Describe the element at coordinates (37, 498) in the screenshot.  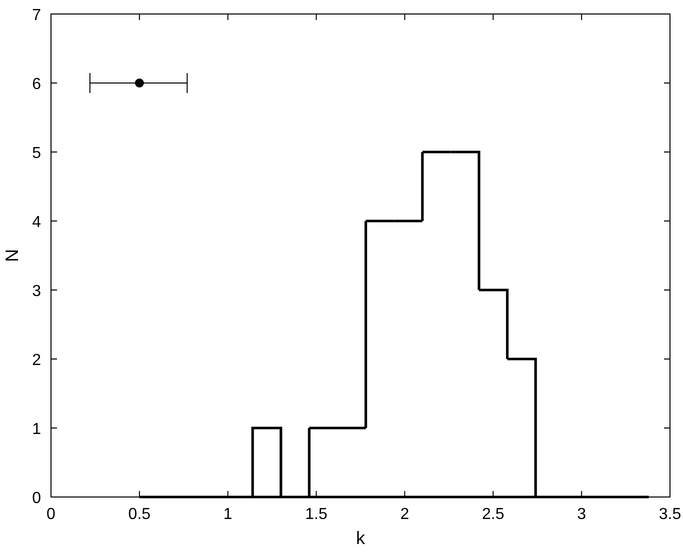
I see `y-tick-label: 0` at that location.